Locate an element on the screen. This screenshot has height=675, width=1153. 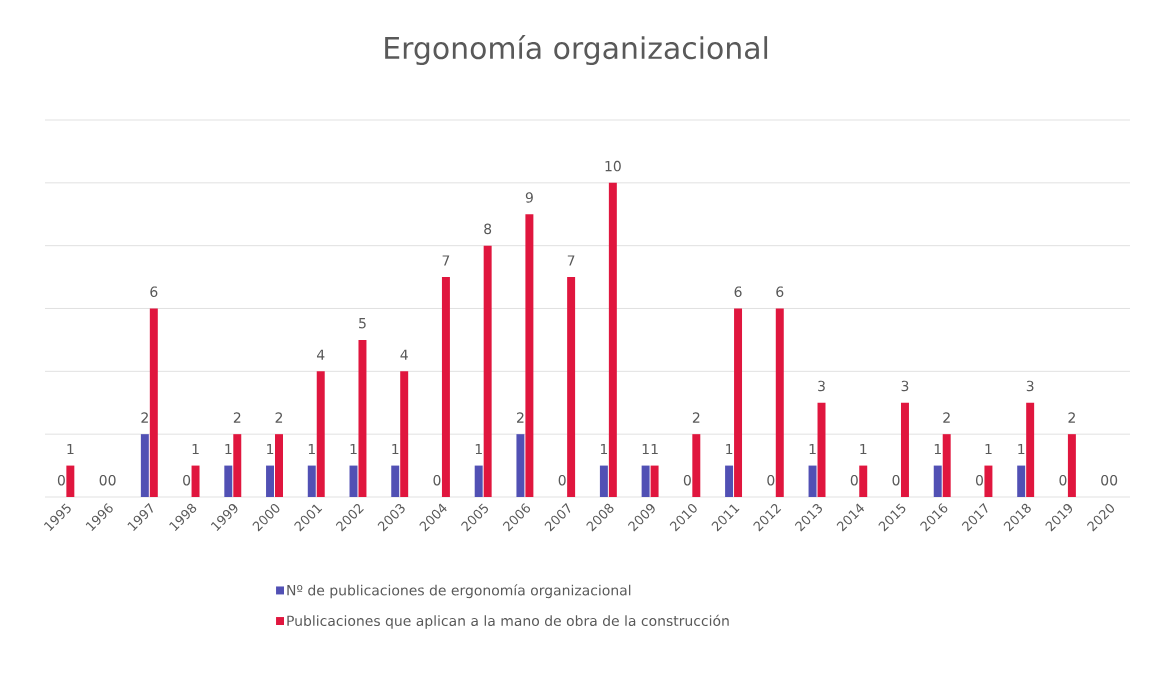
data-label: 10 is located at coordinates (613, 166).